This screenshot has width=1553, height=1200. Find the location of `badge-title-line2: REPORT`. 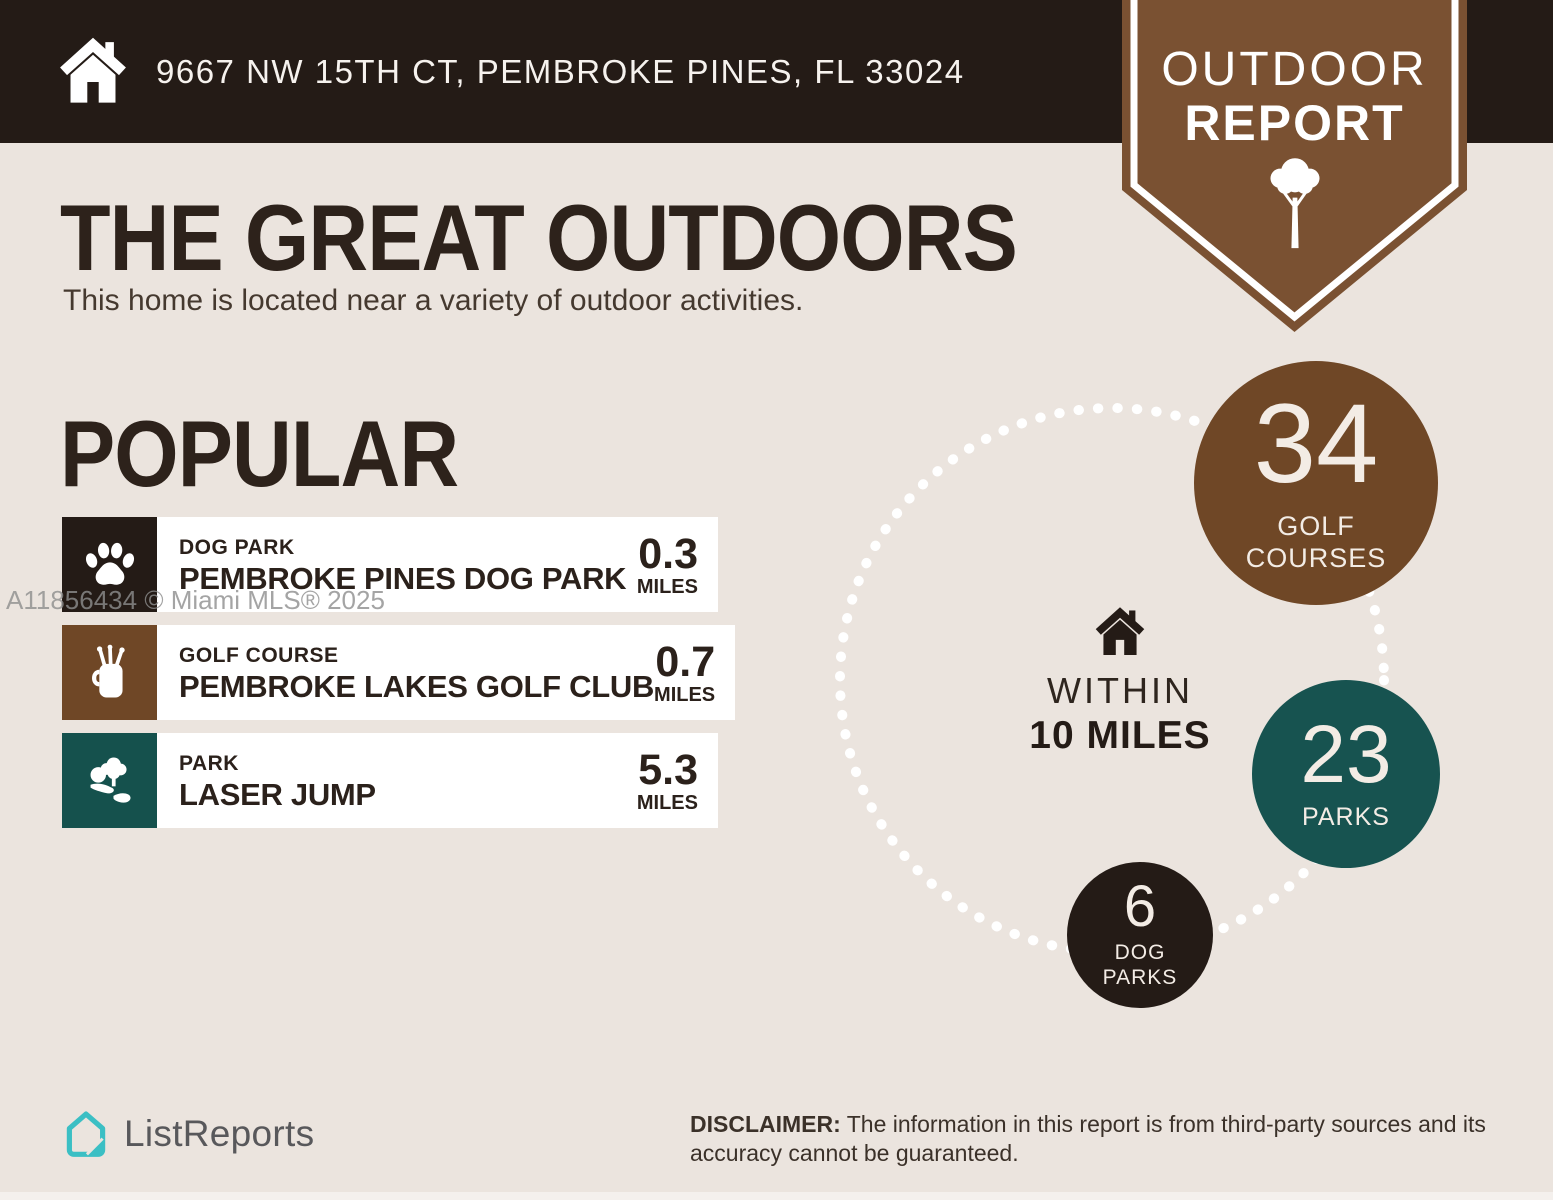

badge-title-line2: REPORT is located at coordinates (1294, 123).